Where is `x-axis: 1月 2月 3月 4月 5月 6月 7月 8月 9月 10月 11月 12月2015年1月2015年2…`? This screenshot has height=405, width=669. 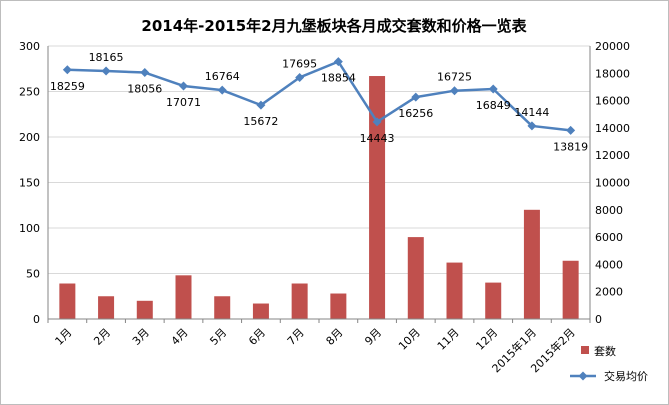 x-axis: 1月 2月 3月 4月 5月 6月 7月 8月 9月 10月 11月 12月2015年1月2015年2… is located at coordinates (315, 350).